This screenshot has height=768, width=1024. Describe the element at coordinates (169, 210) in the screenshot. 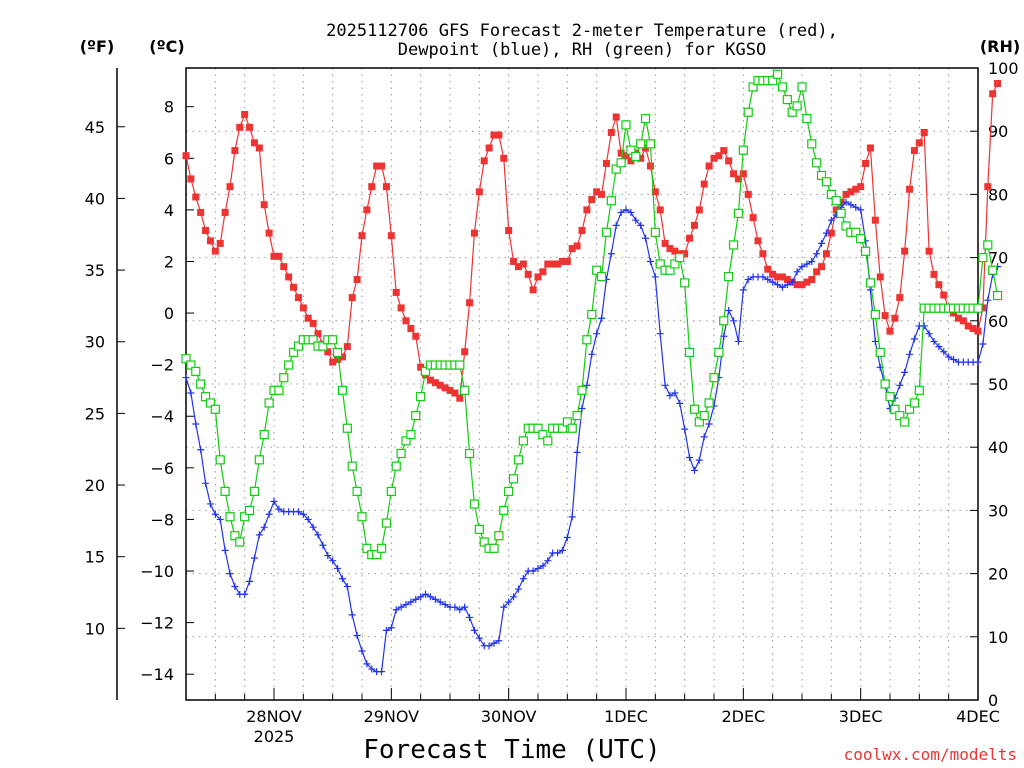

I see `celsius-tick-label: 4` at that location.